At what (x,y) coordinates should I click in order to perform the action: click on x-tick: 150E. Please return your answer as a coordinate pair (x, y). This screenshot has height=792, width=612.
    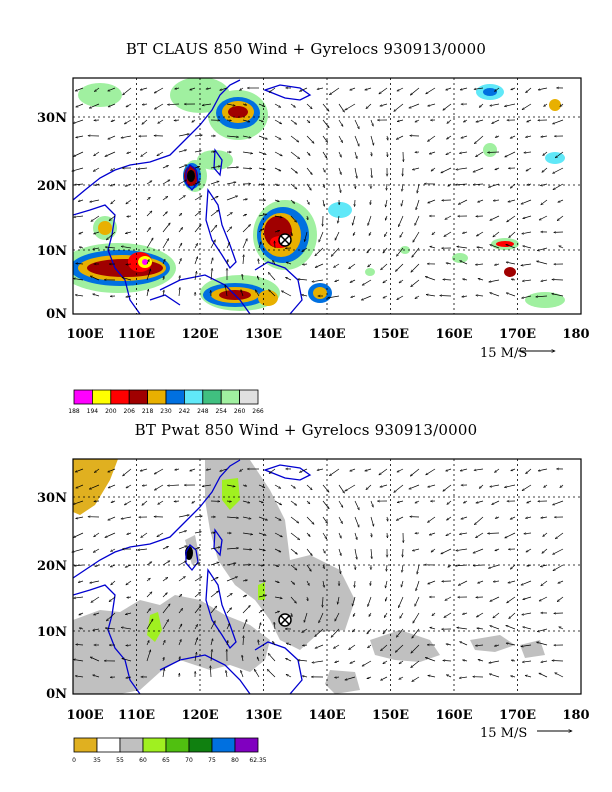
    Looking at the image, I should click on (390, 334).